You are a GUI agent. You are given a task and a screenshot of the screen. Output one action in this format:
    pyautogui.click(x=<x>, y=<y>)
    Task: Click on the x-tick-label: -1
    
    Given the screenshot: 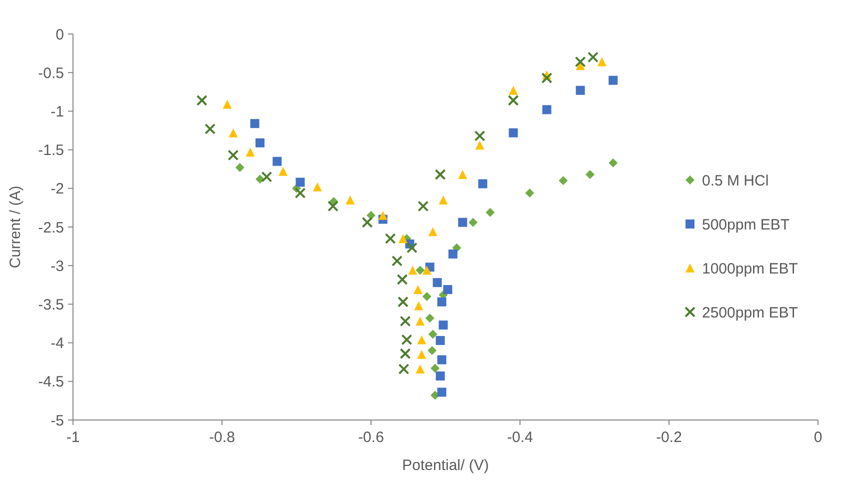 What is the action you would take?
    pyautogui.click(x=73, y=437)
    